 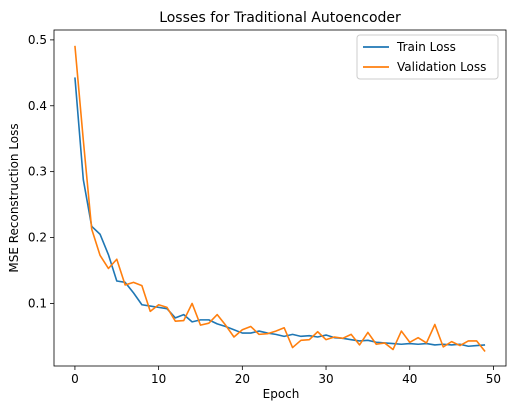 What do you see at coordinates (281, 394) in the screenshot?
I see `x-axis-title: Epoch` at bounding box center [281, 394].